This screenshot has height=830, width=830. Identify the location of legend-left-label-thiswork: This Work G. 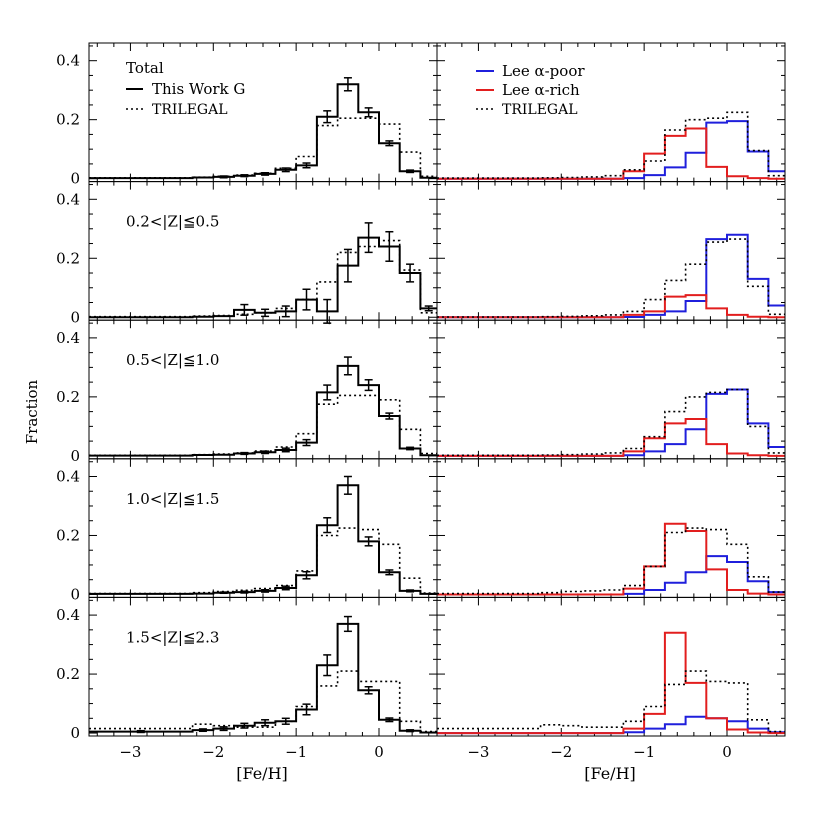
(198, 89).